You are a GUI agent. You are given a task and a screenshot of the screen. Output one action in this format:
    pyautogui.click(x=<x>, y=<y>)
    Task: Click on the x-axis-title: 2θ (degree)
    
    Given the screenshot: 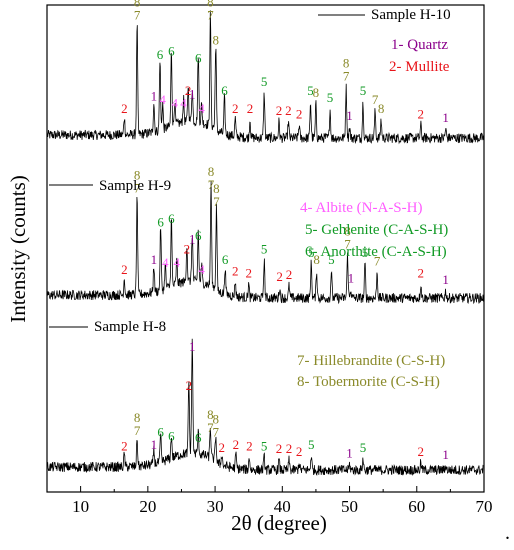 What is the action you would take?
    pyautogui.click(x=279, y=523)
    